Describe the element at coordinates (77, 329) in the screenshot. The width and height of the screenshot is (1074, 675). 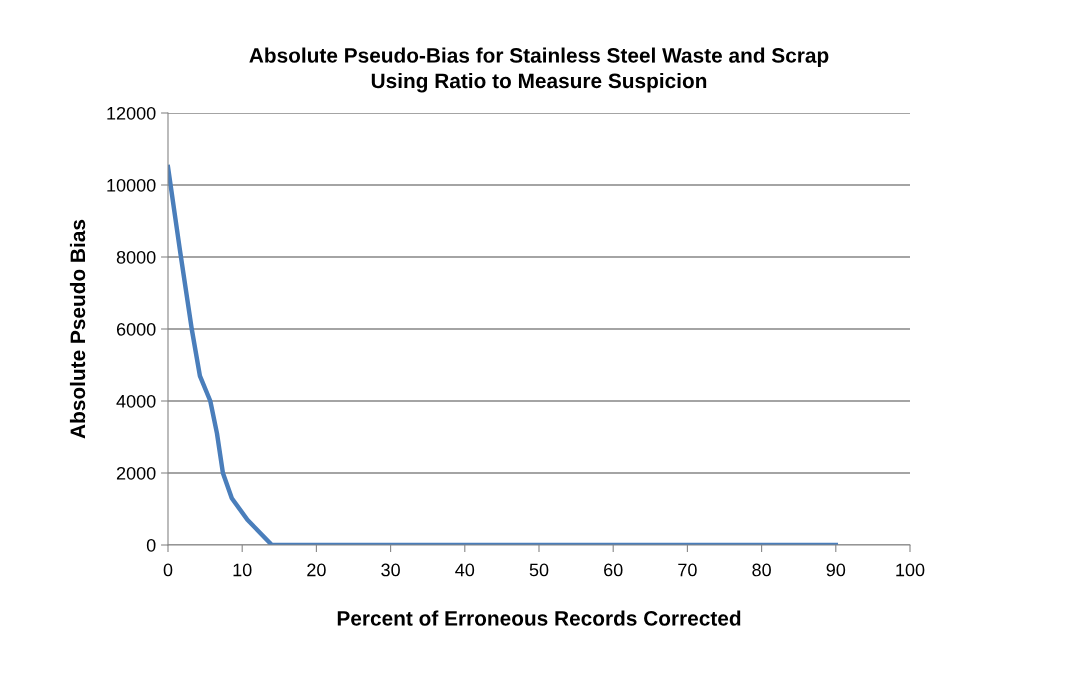
I see `y-axis-title: Absolute Pseudo Bias` at that location.